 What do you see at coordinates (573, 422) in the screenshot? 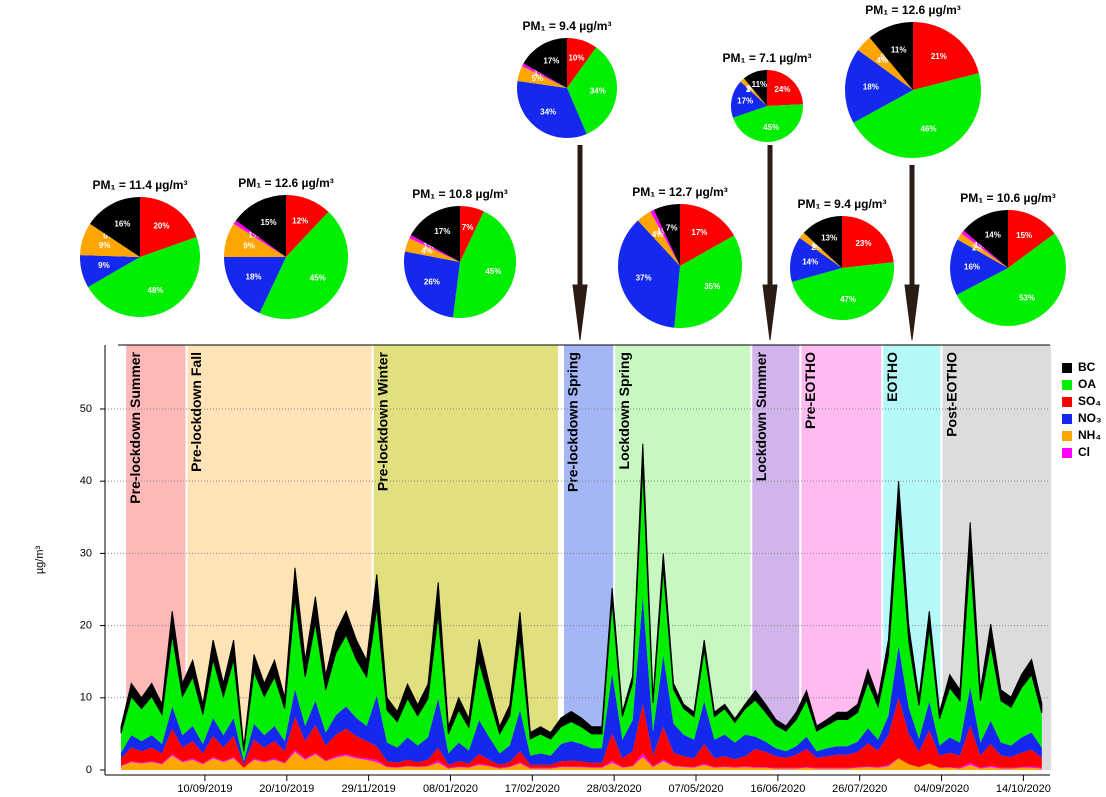
I see `period-label: Pre-lockdown Spring` at bounding box center [573, 422].